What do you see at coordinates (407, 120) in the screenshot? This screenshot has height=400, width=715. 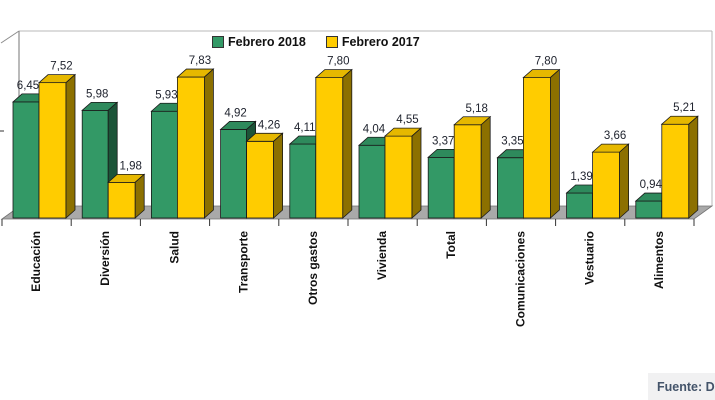 I see `value-label-febrero-2017-vivienda: 4,55` at bounding box center [407, 120].